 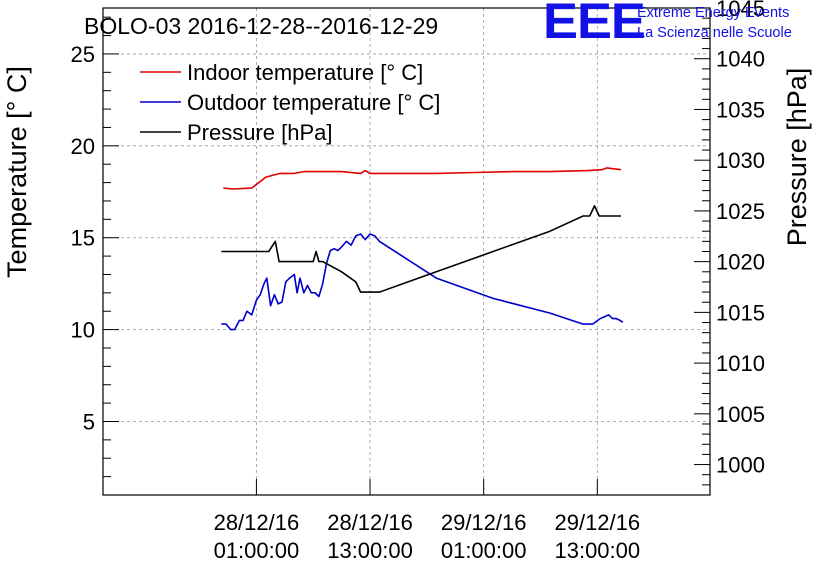 What do you see at coordinates (740, 312) in the screenshot?
I see `y2-tick-label: 1015` at bounding box center [740, 312].